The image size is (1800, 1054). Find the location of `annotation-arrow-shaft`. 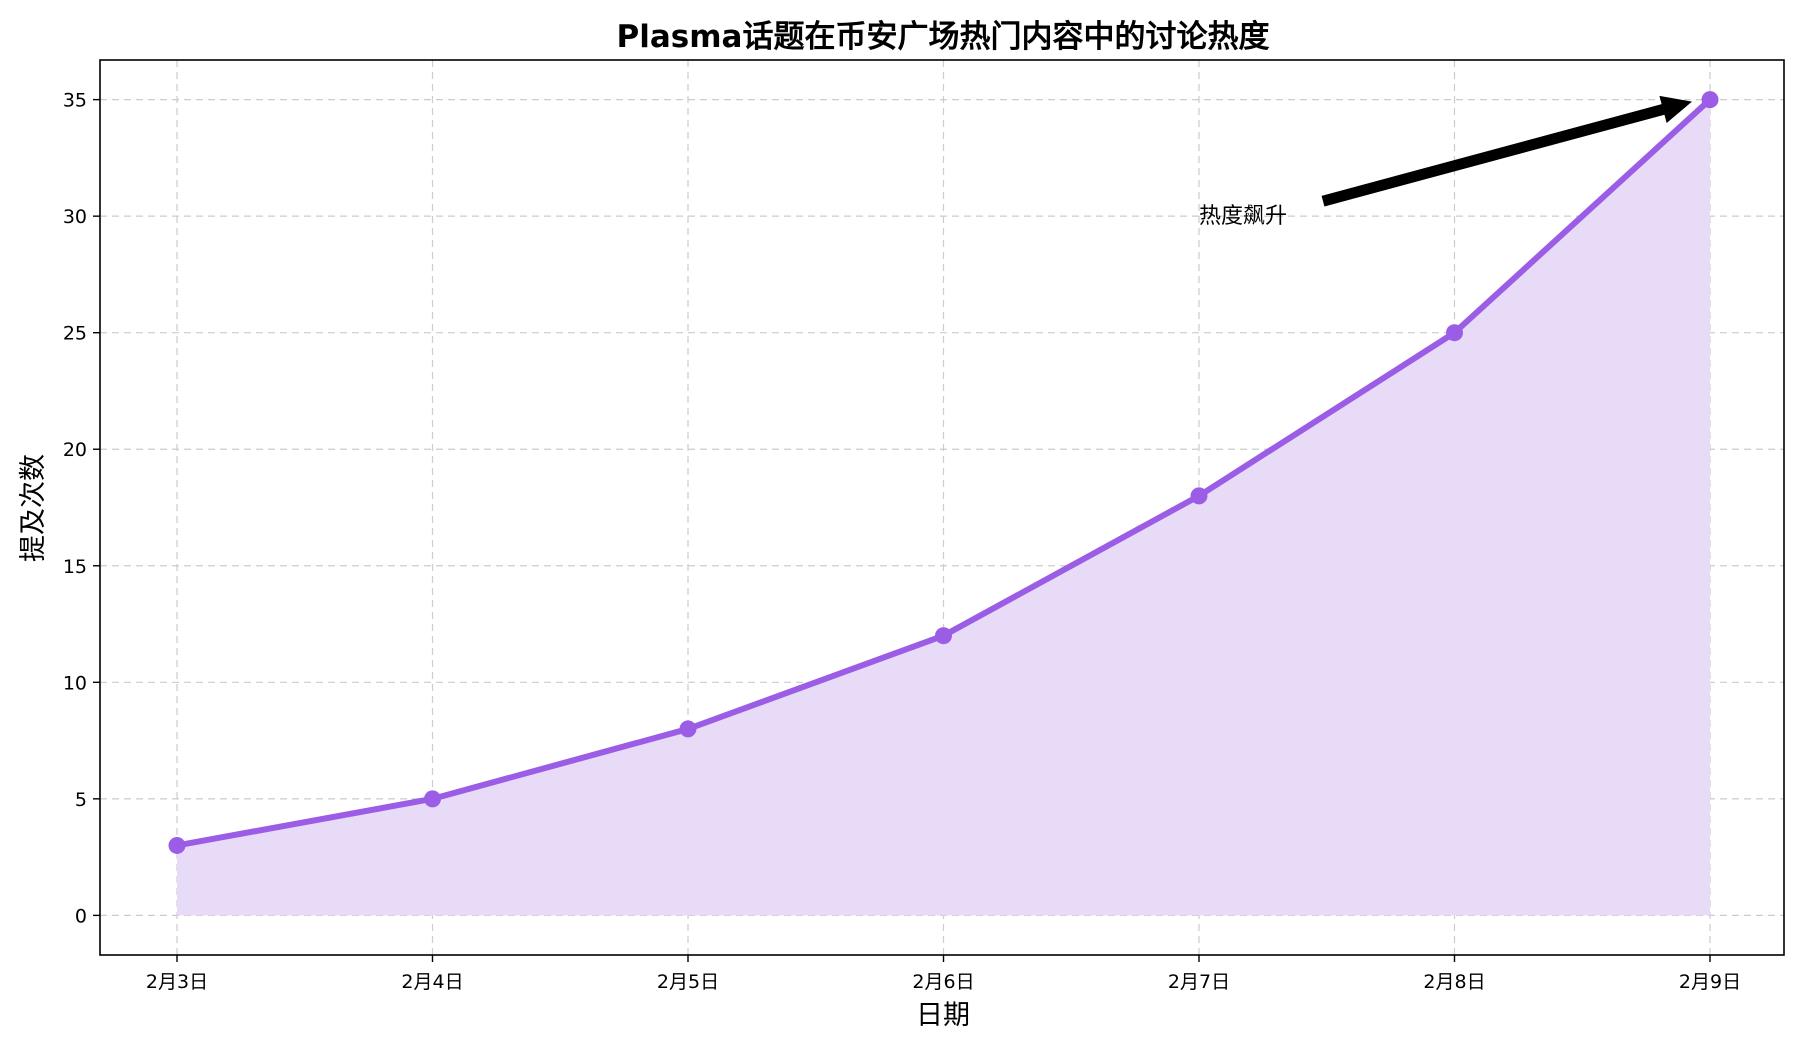

annotation-arrow-shaft is located at coordinates (1494, 155).